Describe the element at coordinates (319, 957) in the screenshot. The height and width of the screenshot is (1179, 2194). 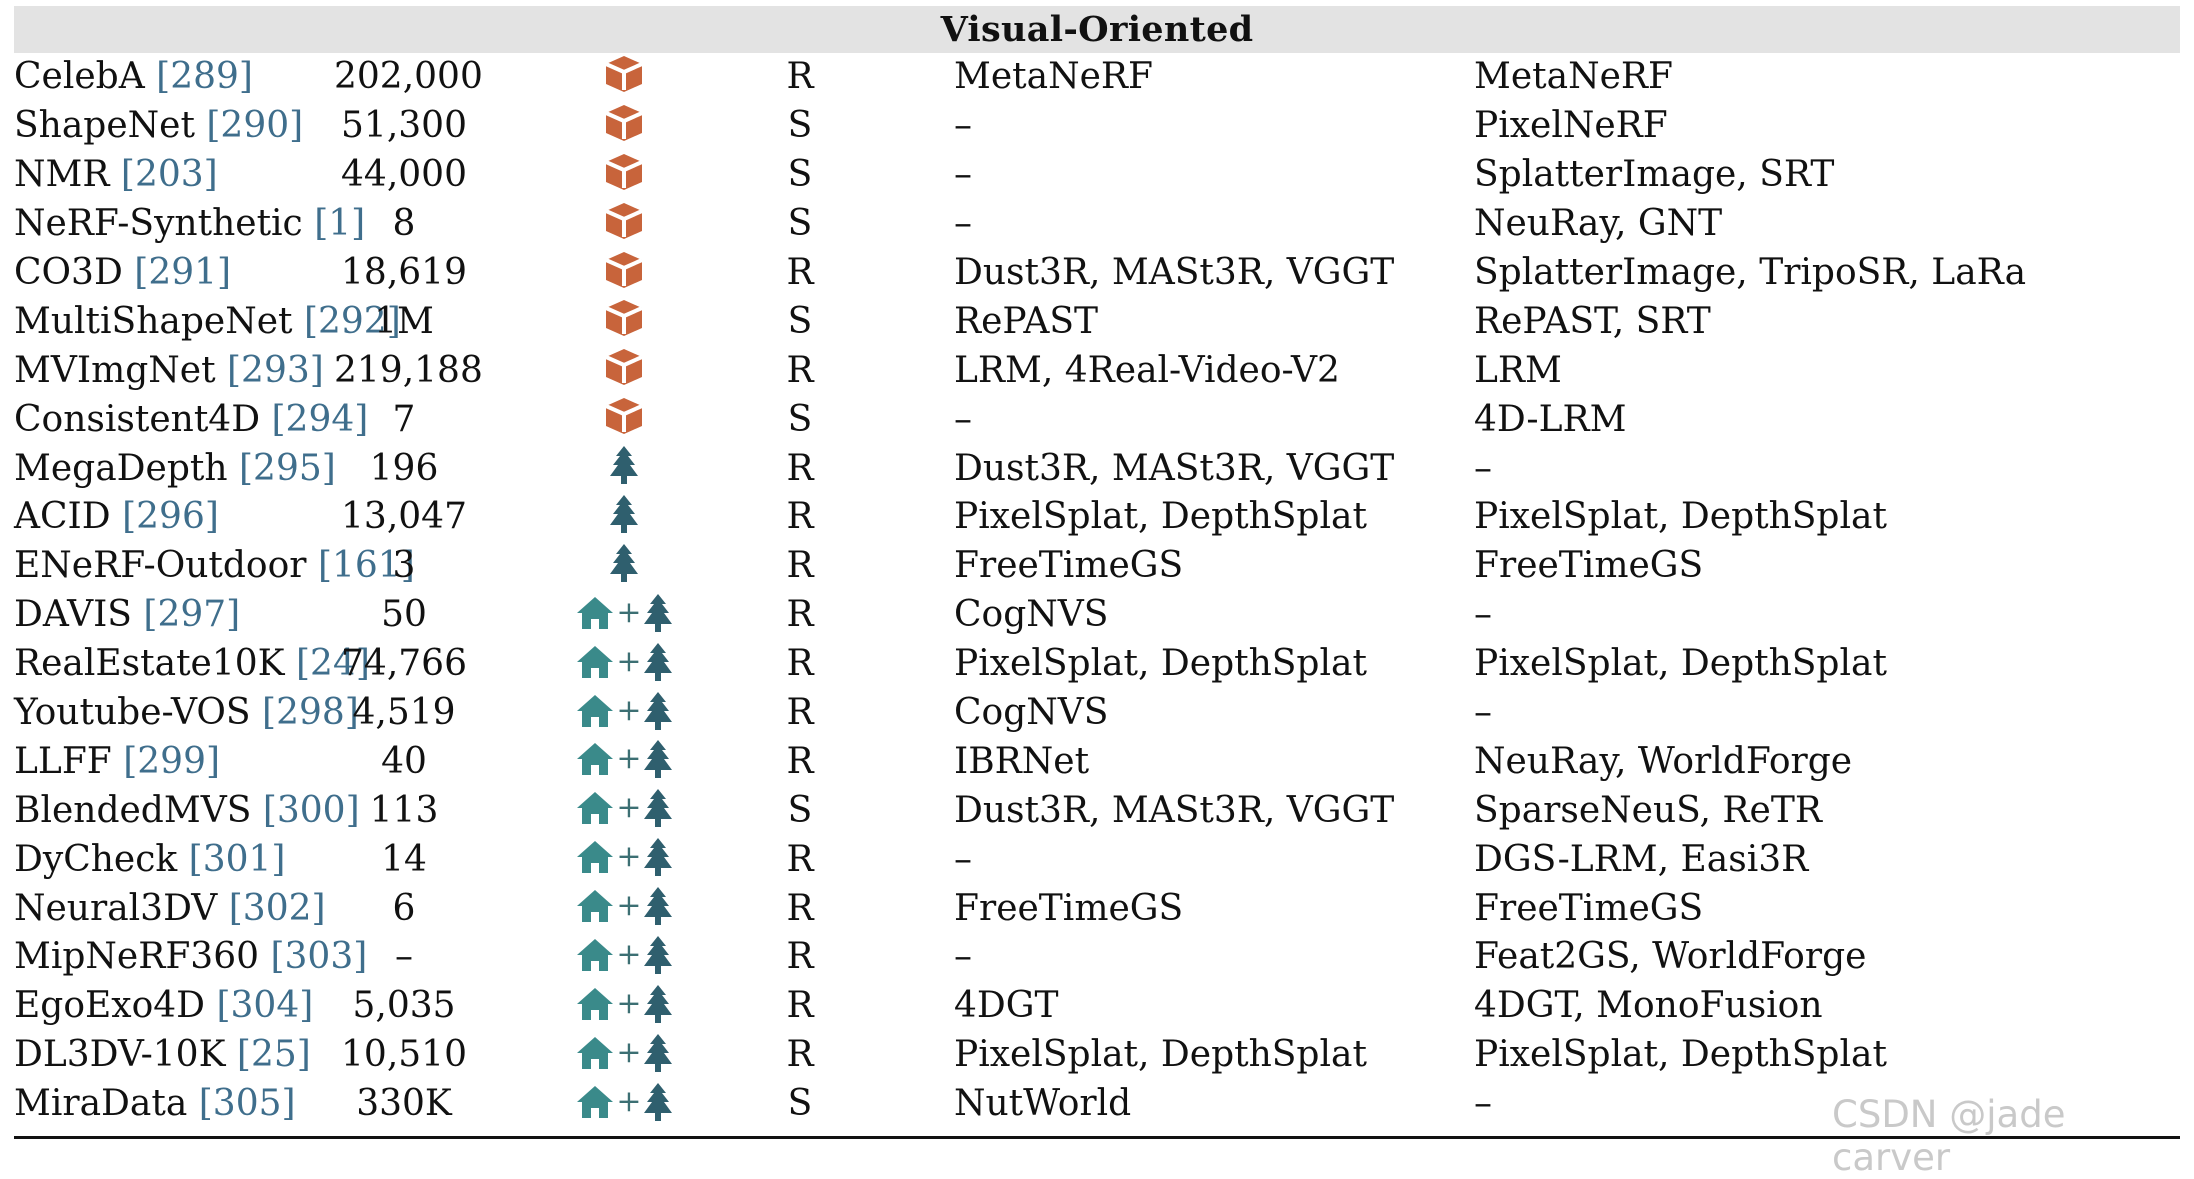
I see `citation-link: [303]` at that location.